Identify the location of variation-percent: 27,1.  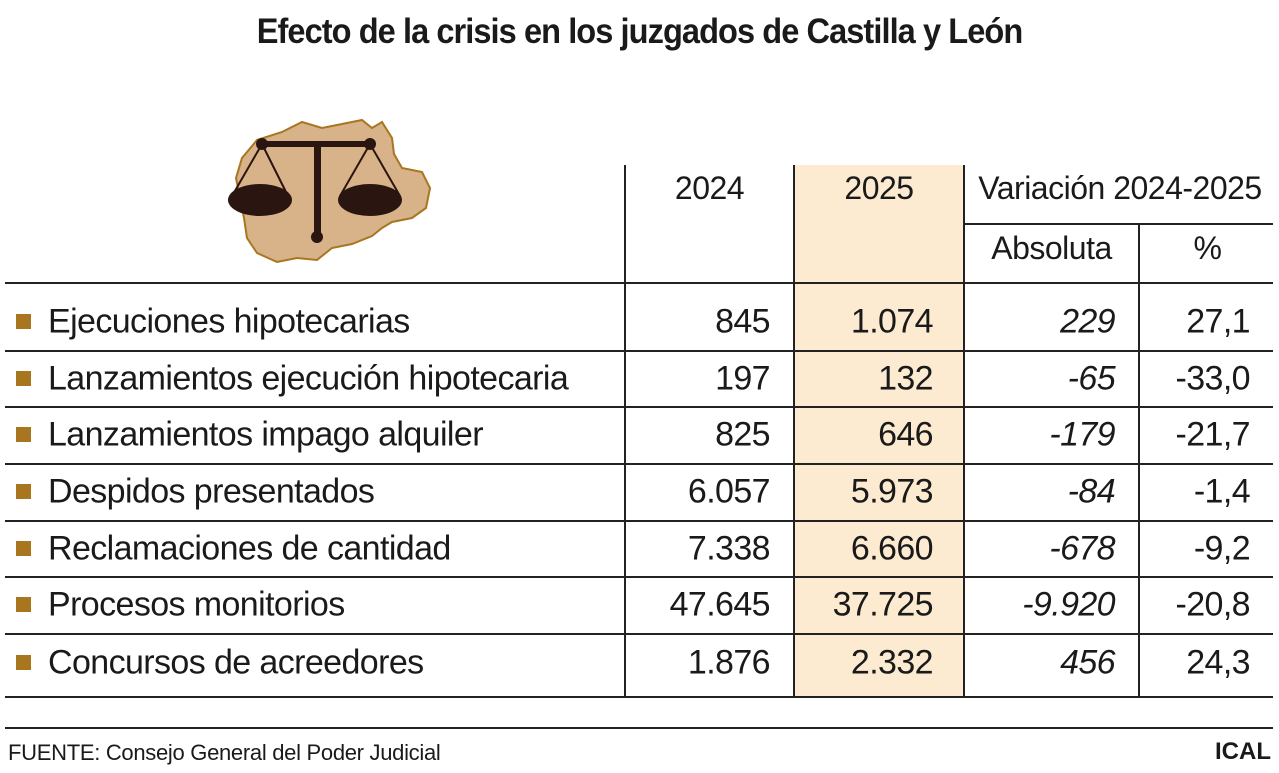
(1218, 321).